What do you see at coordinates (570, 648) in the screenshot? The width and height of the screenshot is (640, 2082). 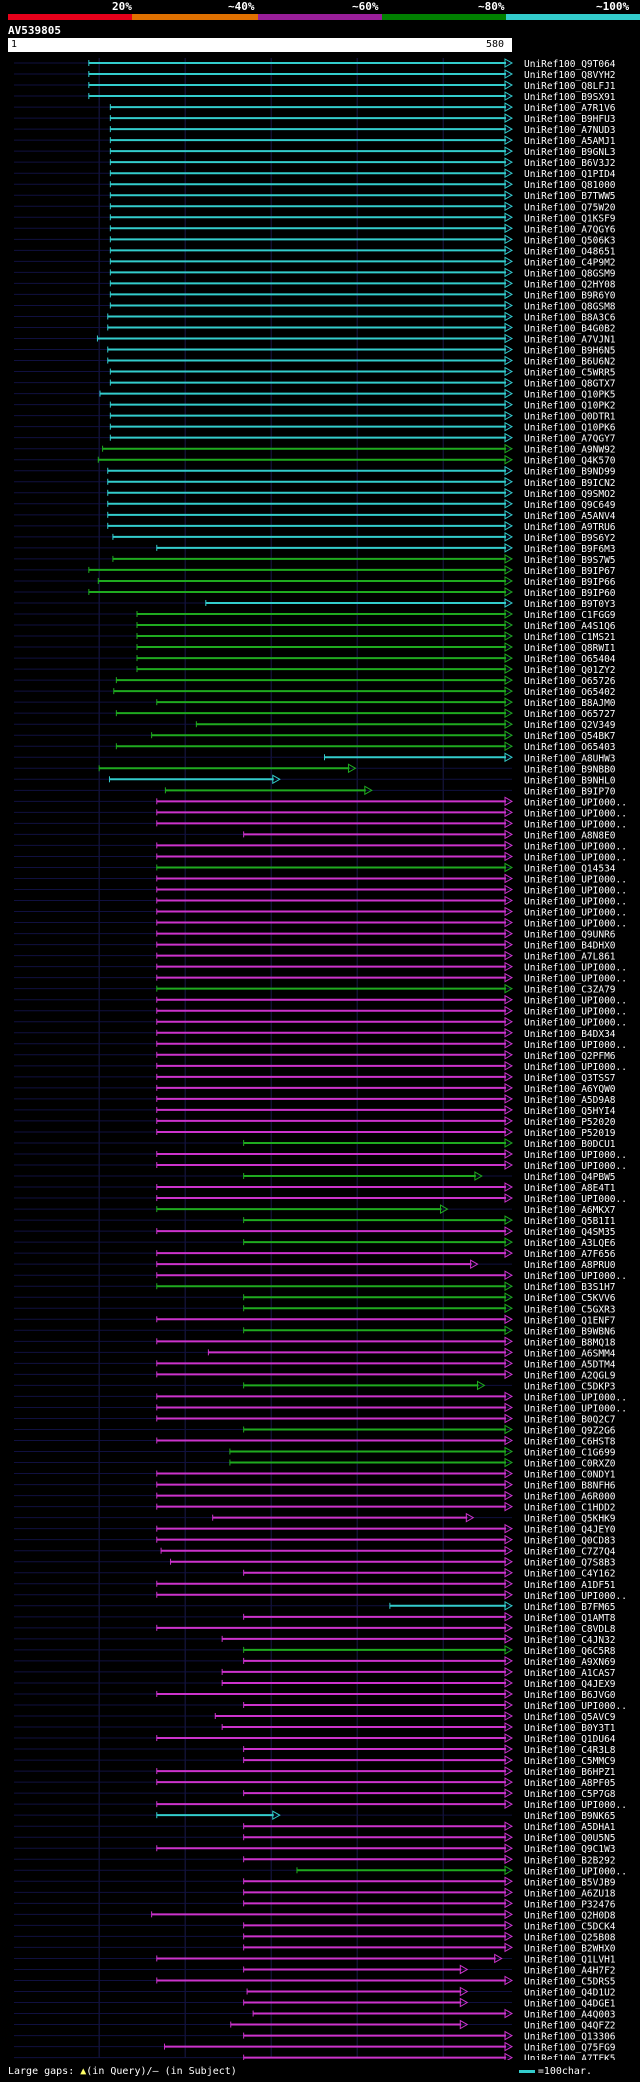 I see `hit-label: UniRef100_Q8RWI1` at bounding box center [570, 648].